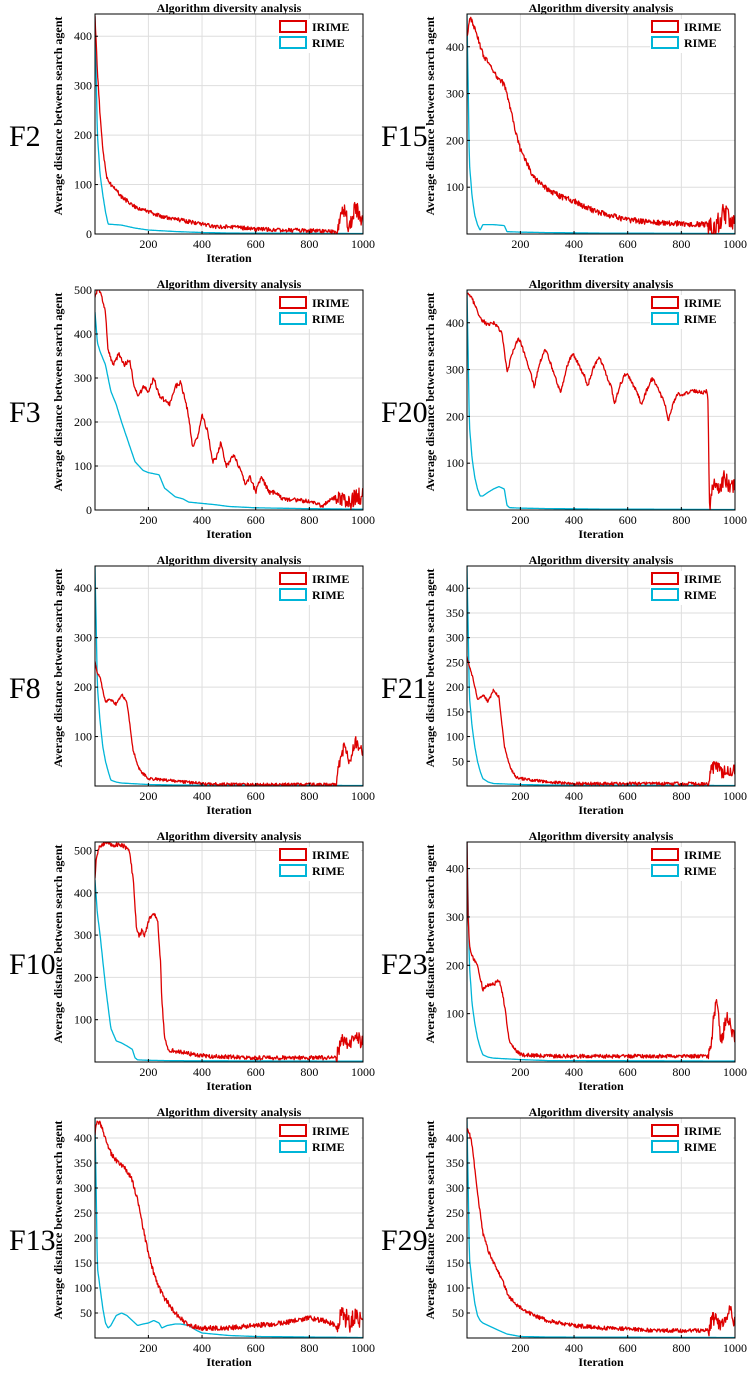 The image size is (750, 1384). I want to click on panel-label: F10, so click(32, 964).